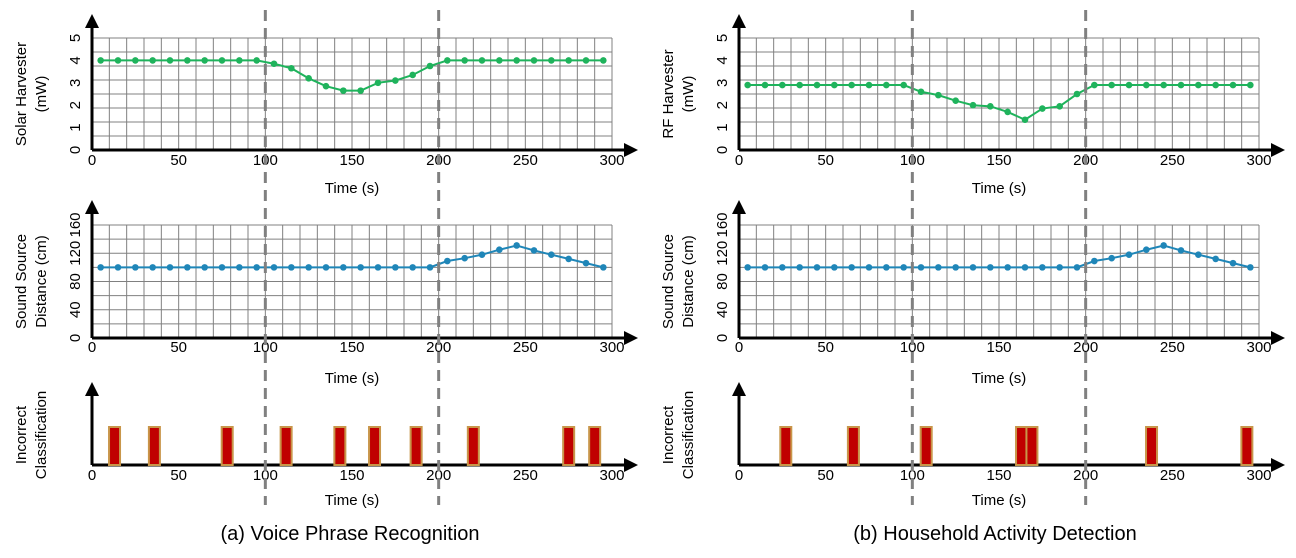  What do you see at coordinates (688, 435) in the screenshot?
I see `y-axis-title-line-2: Classification` at bounding box center [688, 435].